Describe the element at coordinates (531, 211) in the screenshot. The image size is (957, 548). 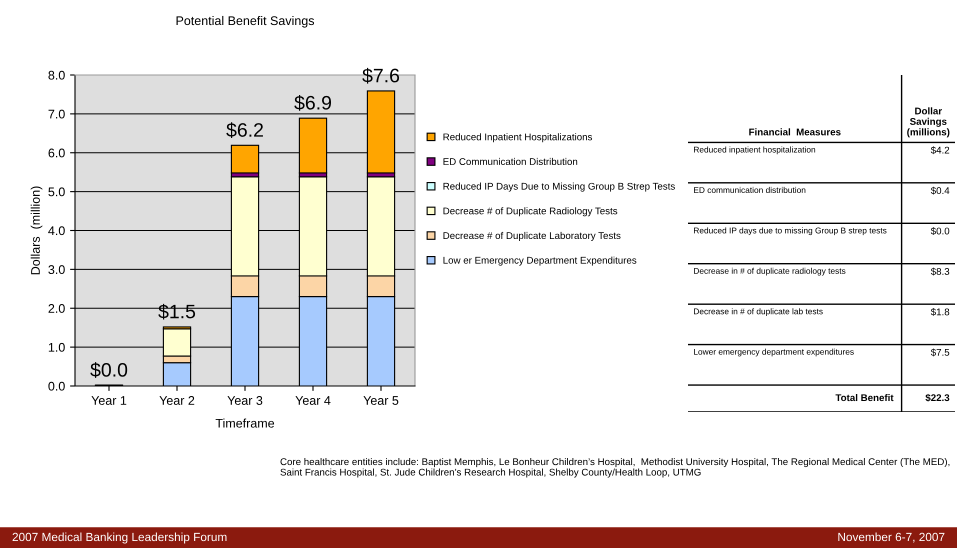
I see `legend-label: Decrease # of Duplicate Radiology Tests` at that location.